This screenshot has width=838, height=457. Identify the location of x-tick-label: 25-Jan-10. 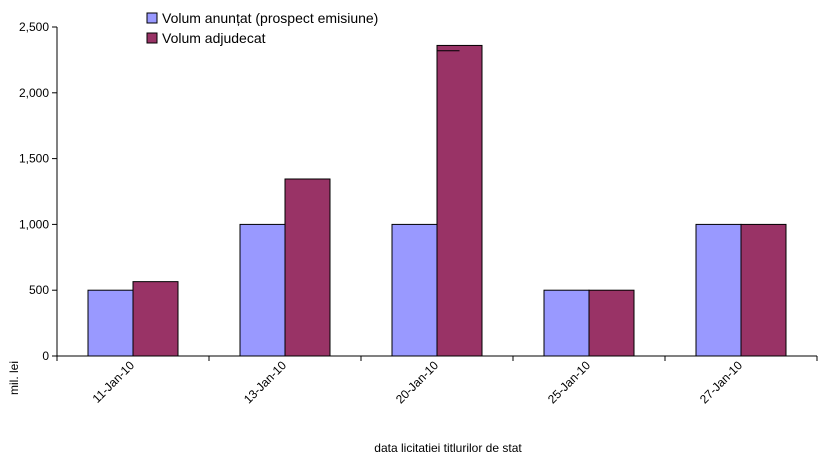
(569, 382).